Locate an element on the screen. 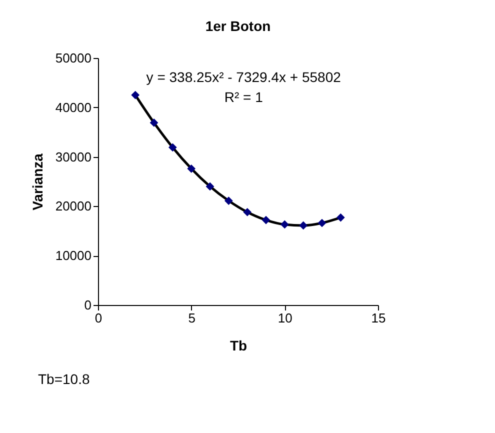  x-axis-title: Tb is located at coordinates (239, 346).